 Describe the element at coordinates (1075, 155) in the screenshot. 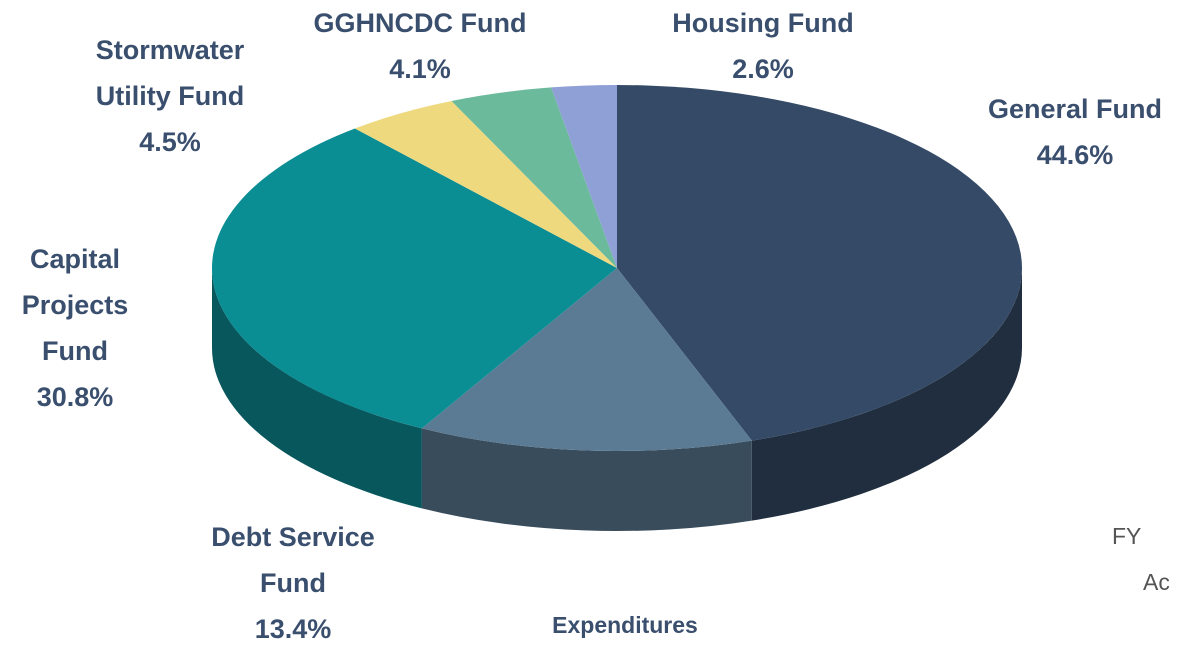

I see `slice-value: 44.6%` at that location.